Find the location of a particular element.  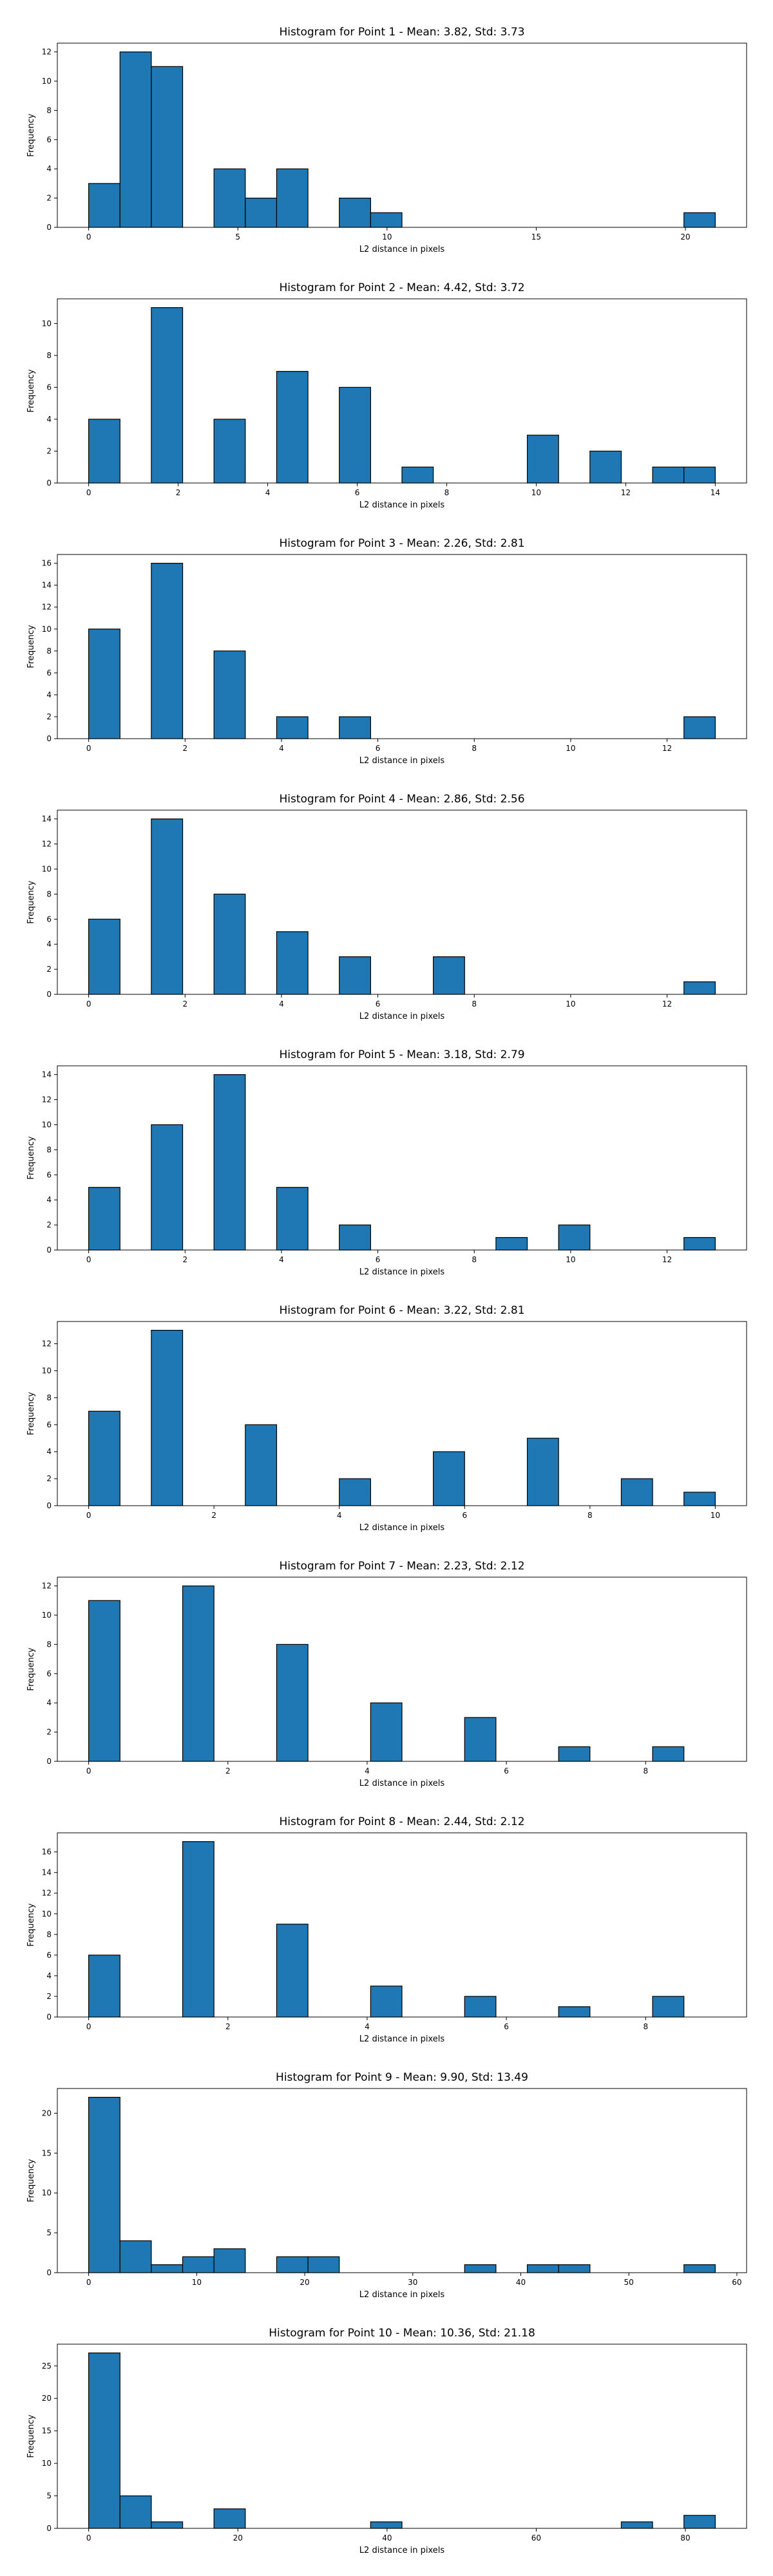

y-tick-label: 16 is located at coordinates (47, 563).